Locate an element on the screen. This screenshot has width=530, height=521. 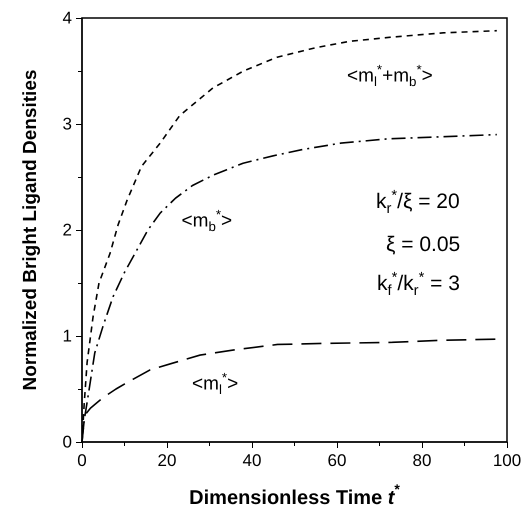
y-tick-label: 2 is located at coordinates (67, 230).